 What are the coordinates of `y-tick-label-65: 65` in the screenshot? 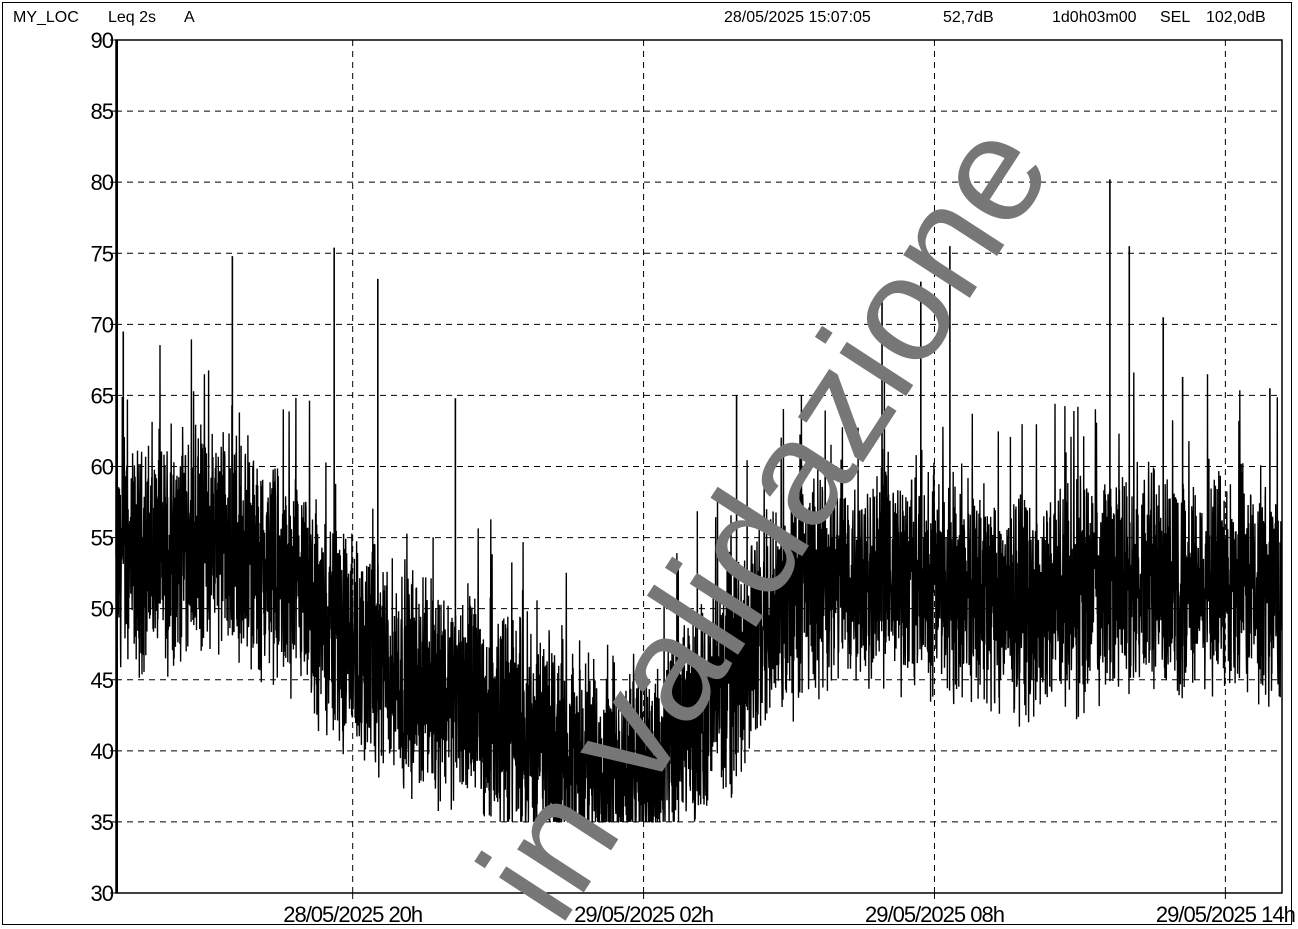 It's located at (102, 395).